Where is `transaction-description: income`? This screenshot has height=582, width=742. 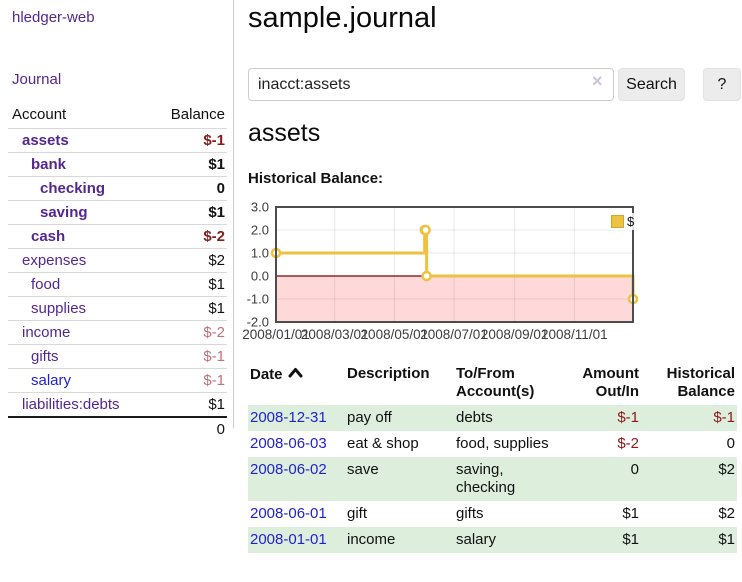
transaction-description: income is located at coordinates (371, 539).